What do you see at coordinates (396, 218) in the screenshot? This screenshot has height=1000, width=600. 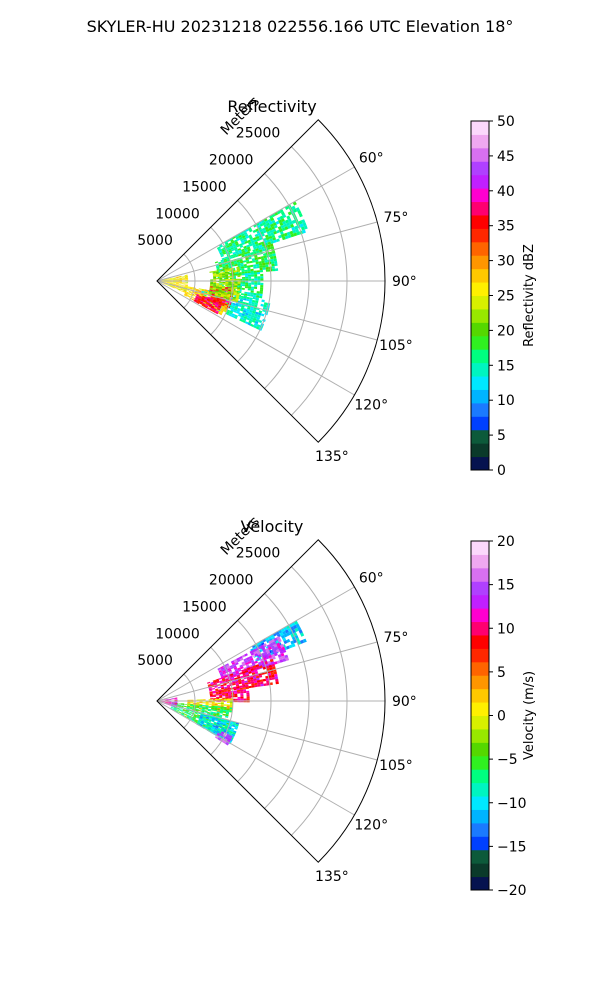 I see `azimuth-tick-label: 75°` at bounding box center [396, 218].